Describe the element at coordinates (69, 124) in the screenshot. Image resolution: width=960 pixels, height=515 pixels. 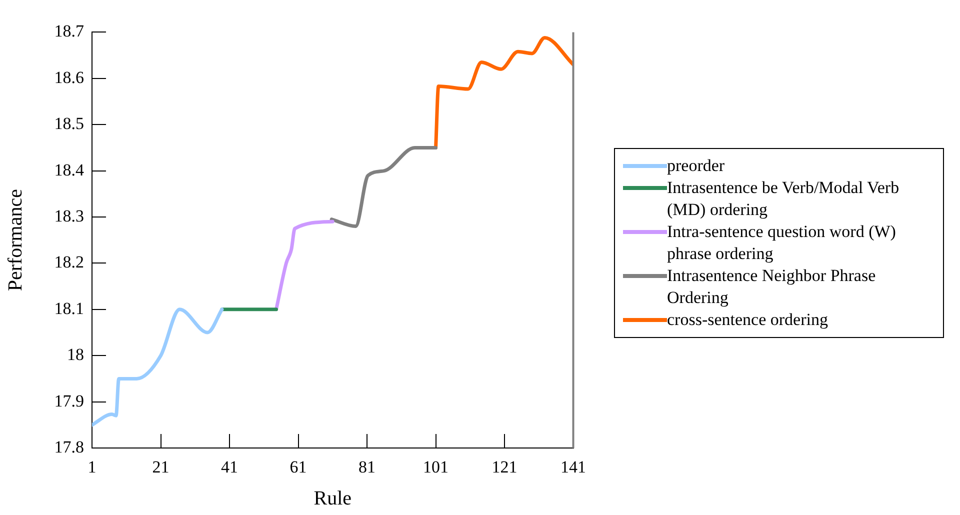
I see `y-tick-label: 18.5` at that location.